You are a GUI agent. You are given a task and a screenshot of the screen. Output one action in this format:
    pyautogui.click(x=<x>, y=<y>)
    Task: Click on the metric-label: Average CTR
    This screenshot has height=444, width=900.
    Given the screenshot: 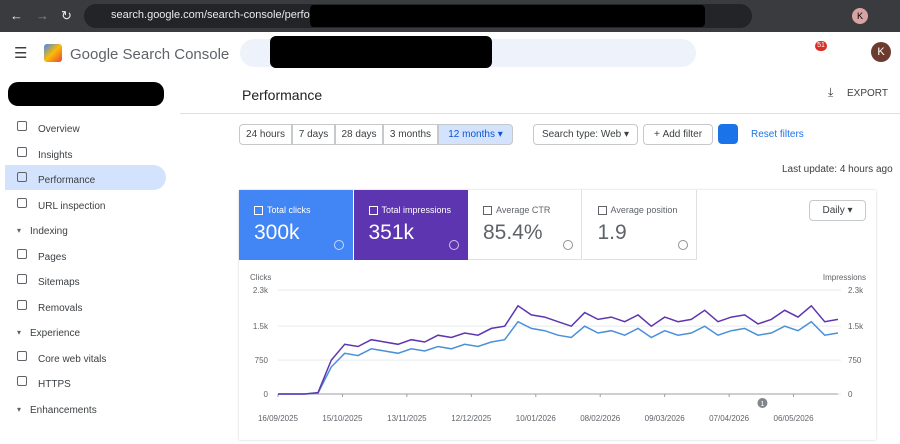 What is the action you would take?
    pyautogui.click(x=523, y=210)
    